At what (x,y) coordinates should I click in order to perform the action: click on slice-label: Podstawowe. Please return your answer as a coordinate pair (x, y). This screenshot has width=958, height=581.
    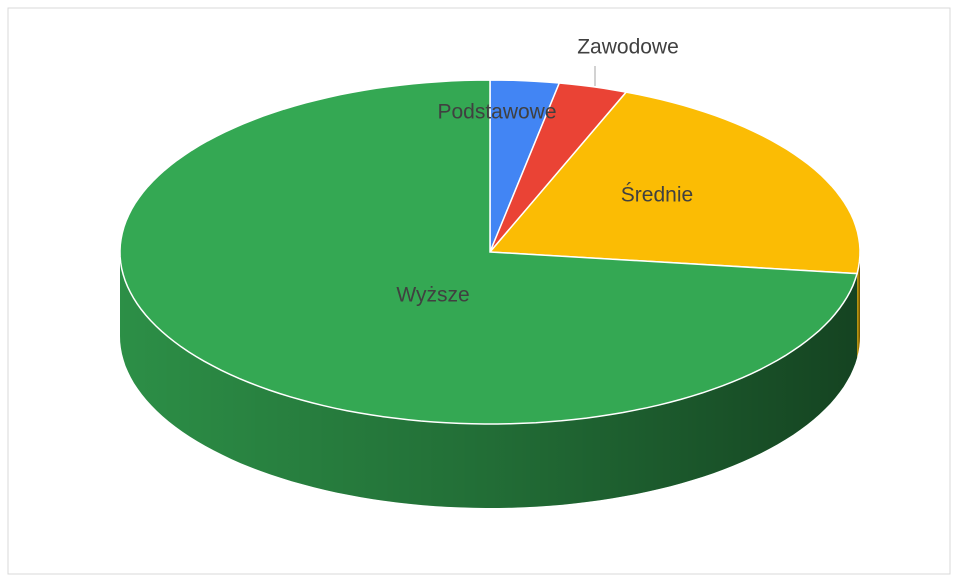
    Looking at the image, I should click on (496, 112).